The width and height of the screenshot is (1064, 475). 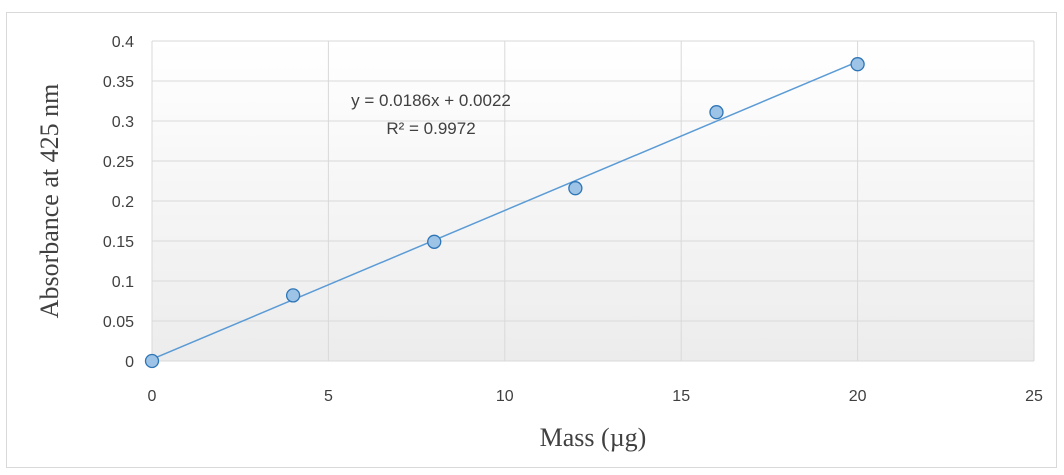 I want to click on y-tick-label: 0.35, so click(x=118, y=82).